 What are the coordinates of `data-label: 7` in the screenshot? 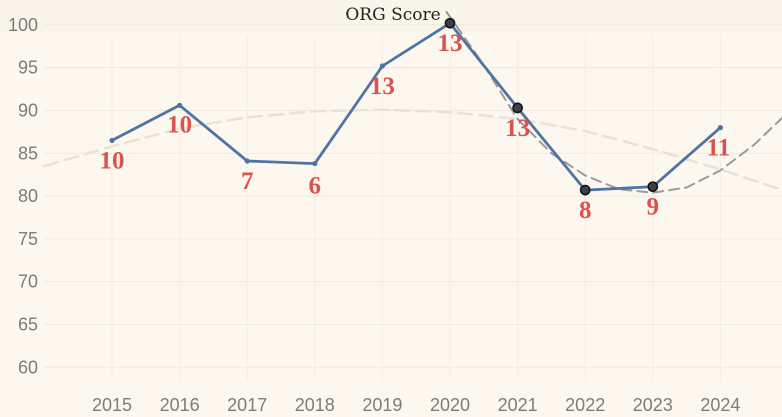 It's located at (247, 181).